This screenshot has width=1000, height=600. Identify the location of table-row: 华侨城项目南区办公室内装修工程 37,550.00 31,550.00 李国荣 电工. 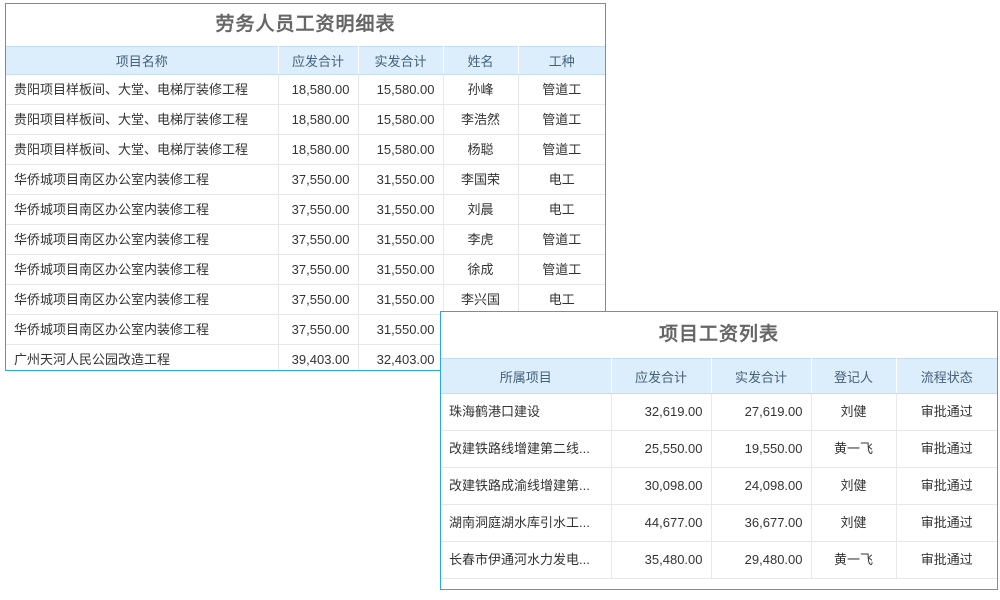
(305, 179).